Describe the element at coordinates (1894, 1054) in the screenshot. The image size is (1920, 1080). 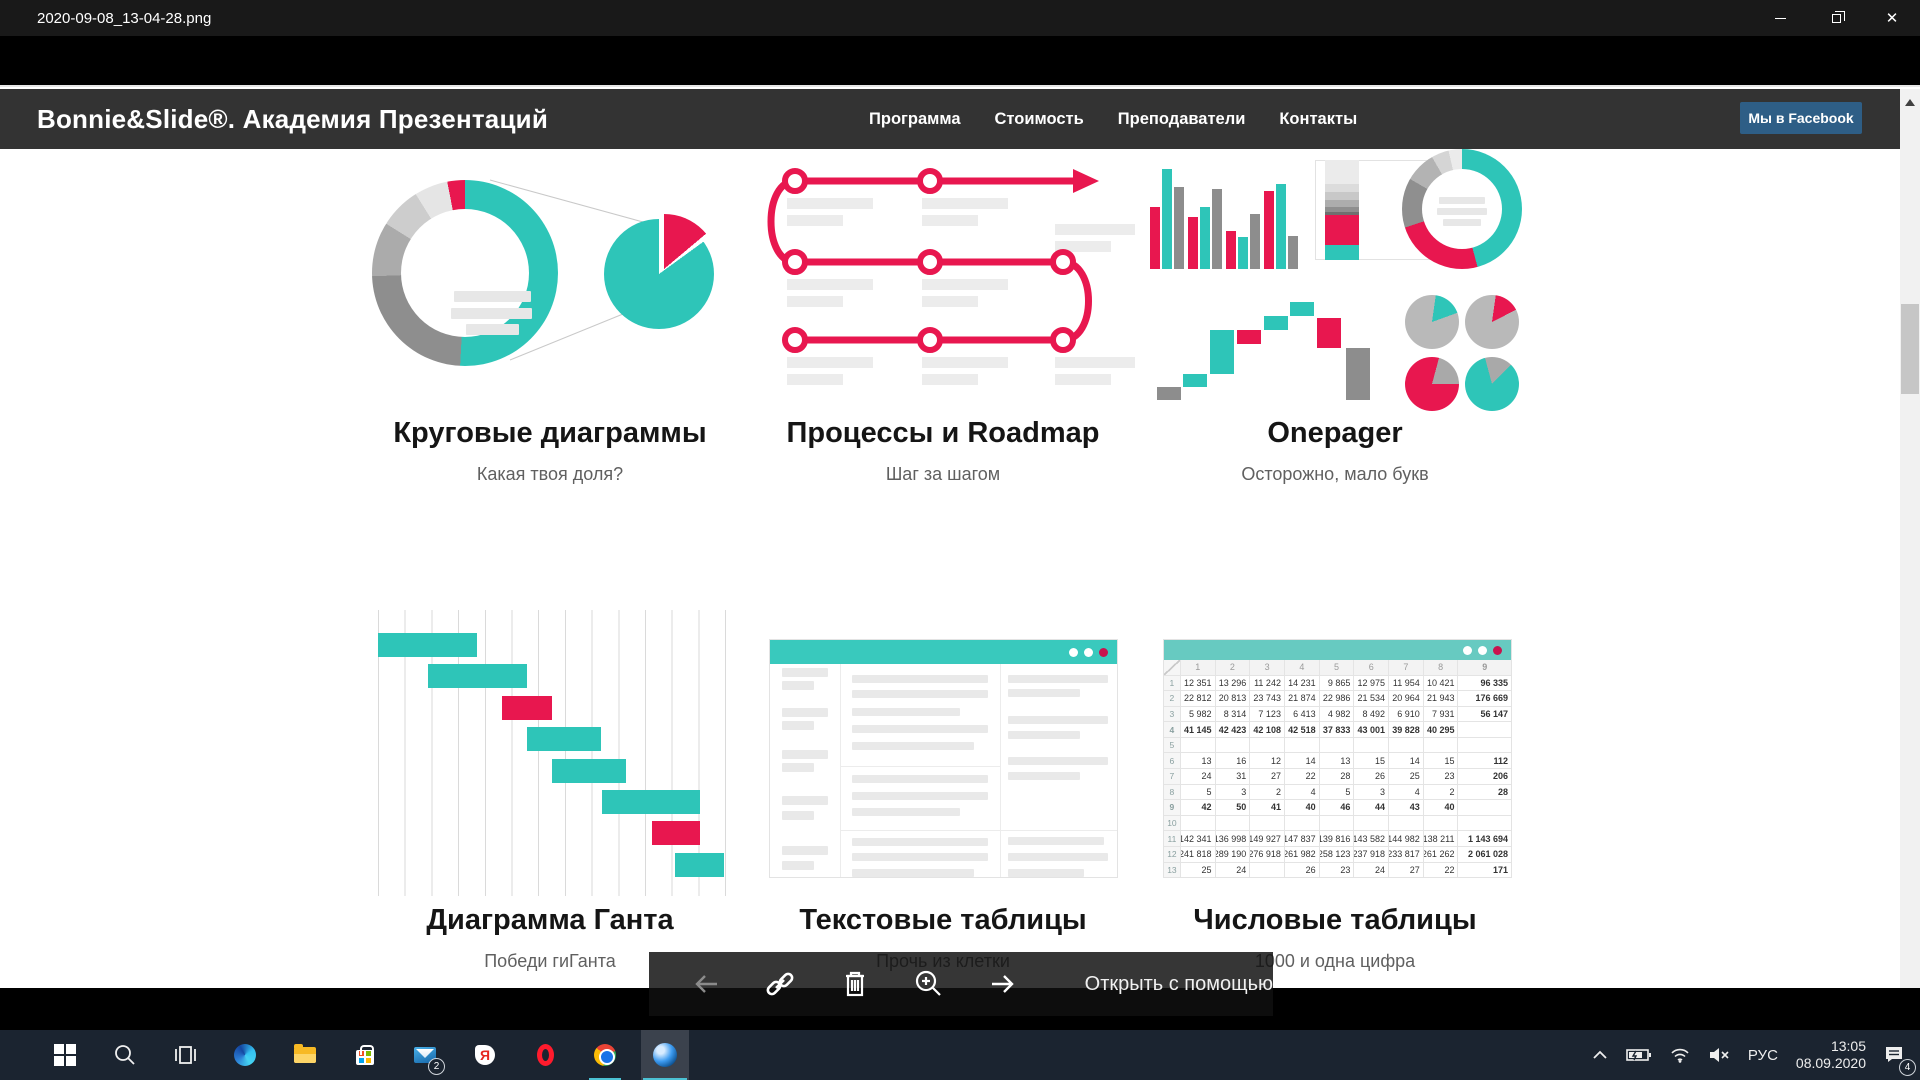
I see `notification-icon` at that location.